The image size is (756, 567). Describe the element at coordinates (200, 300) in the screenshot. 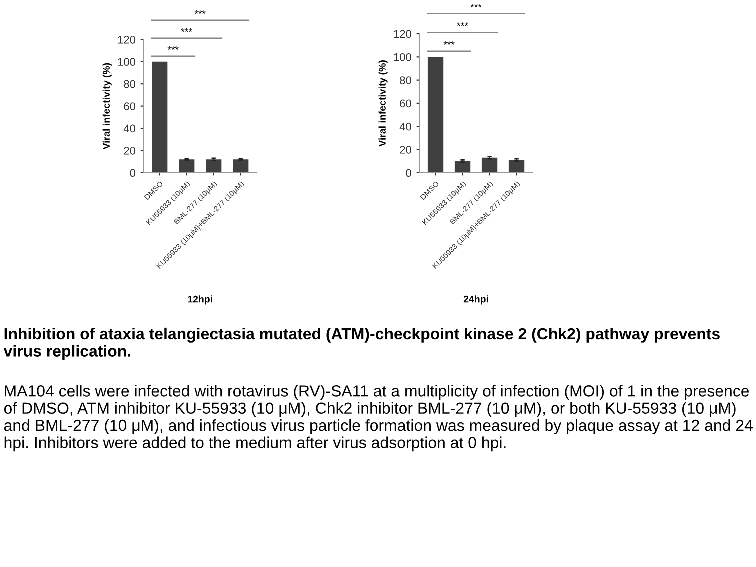

I see `x-axis-title: 12hpi` at that location.